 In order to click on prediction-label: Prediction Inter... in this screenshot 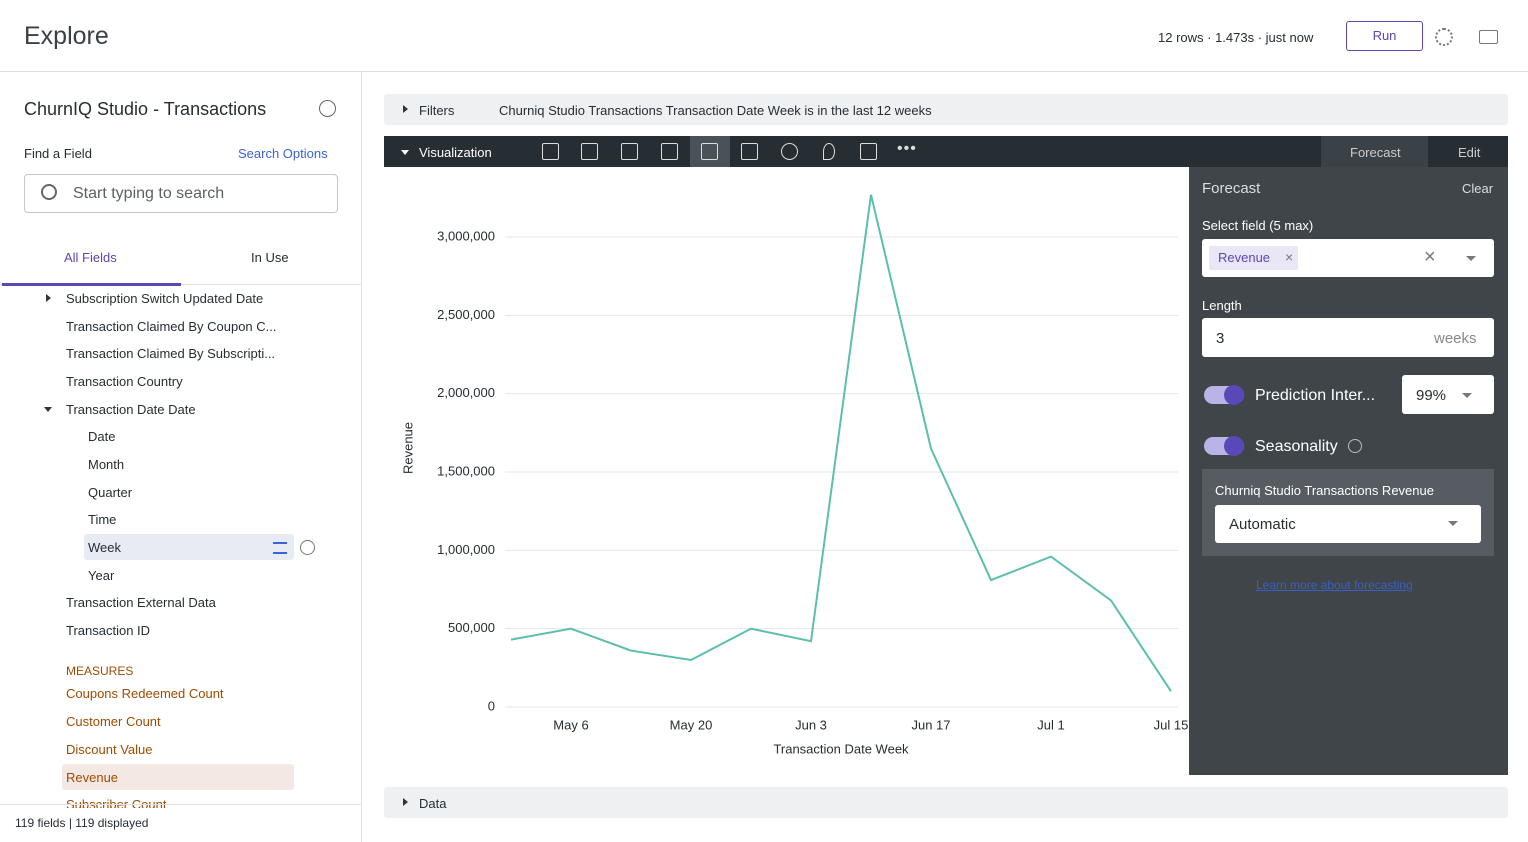, I will do `click(1315, 395)`.